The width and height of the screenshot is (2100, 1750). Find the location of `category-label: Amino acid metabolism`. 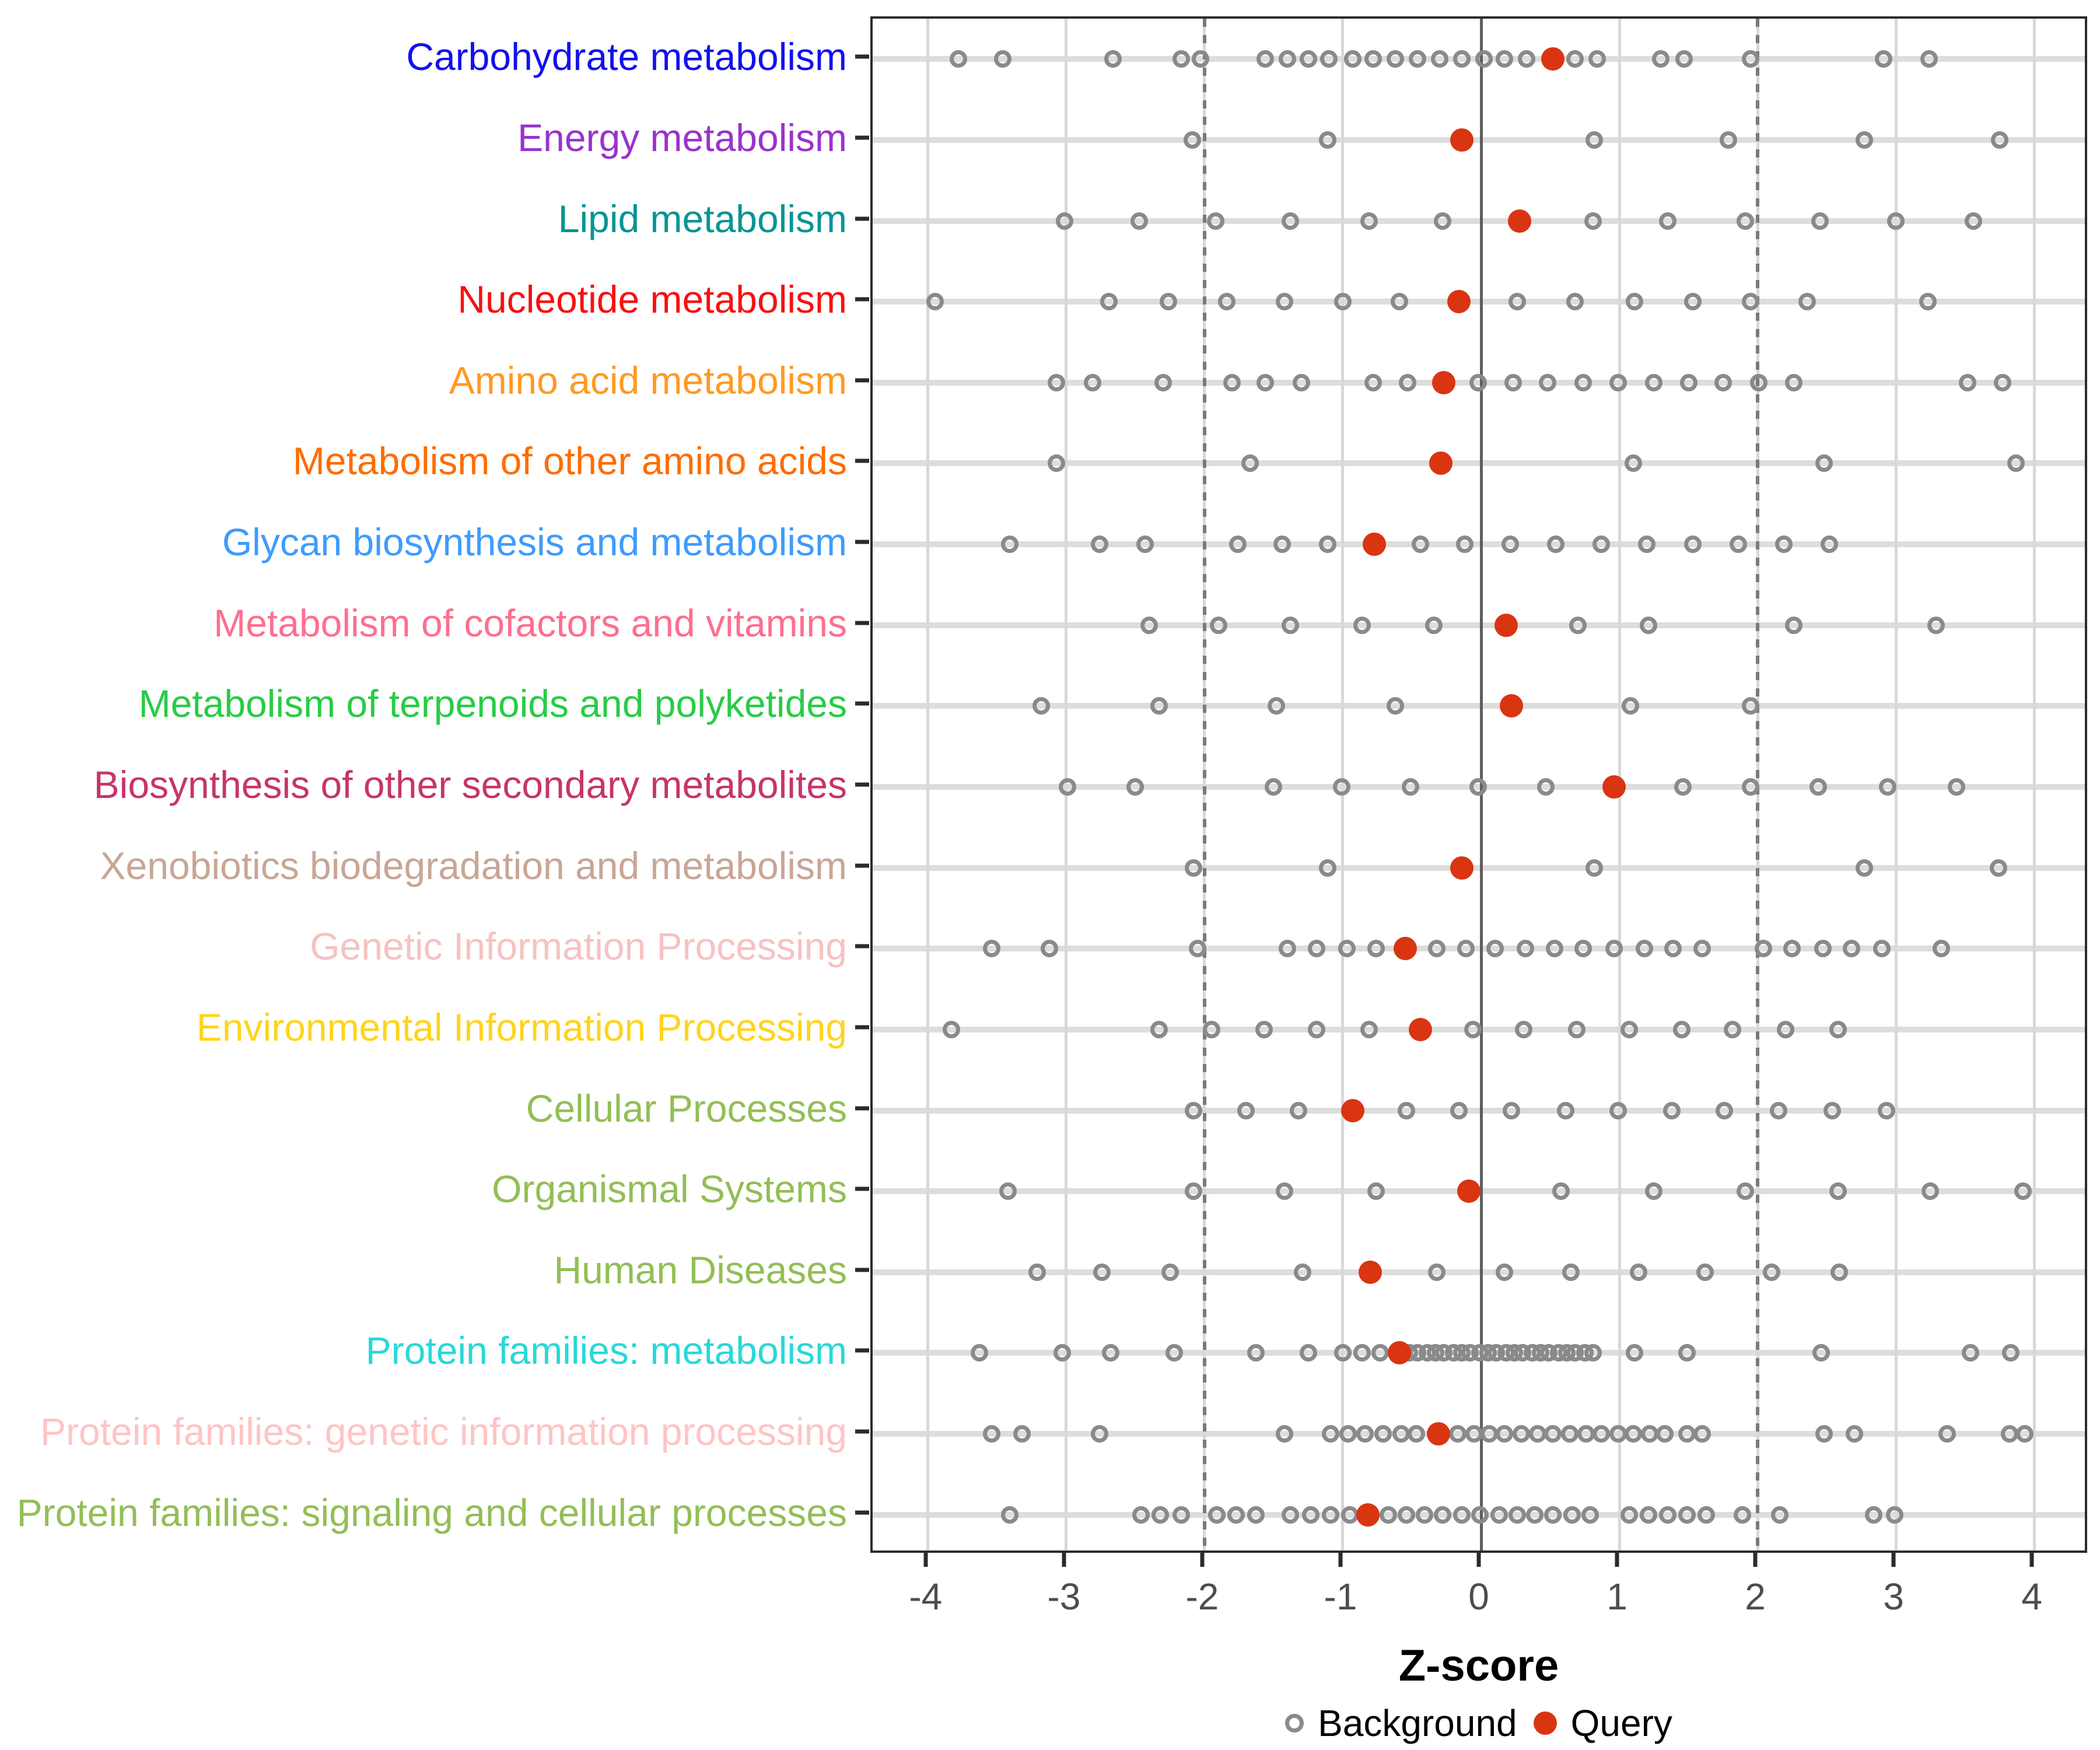

category-label: Amino acid metabolism is located at coordinates (648, 380).